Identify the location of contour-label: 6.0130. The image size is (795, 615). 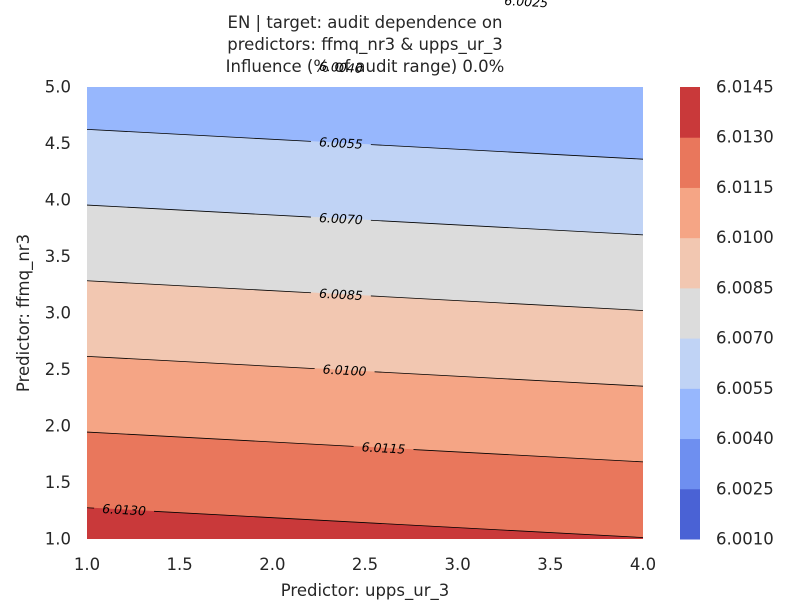
(124, 509).